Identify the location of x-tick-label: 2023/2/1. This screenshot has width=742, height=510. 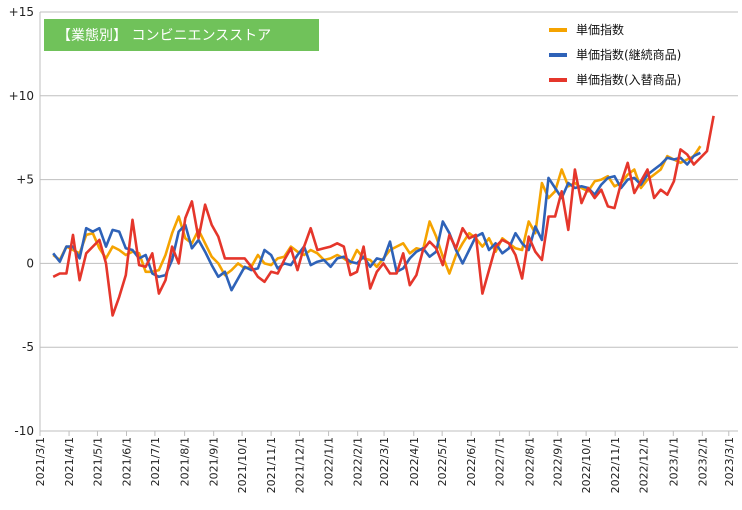
(702, 461).